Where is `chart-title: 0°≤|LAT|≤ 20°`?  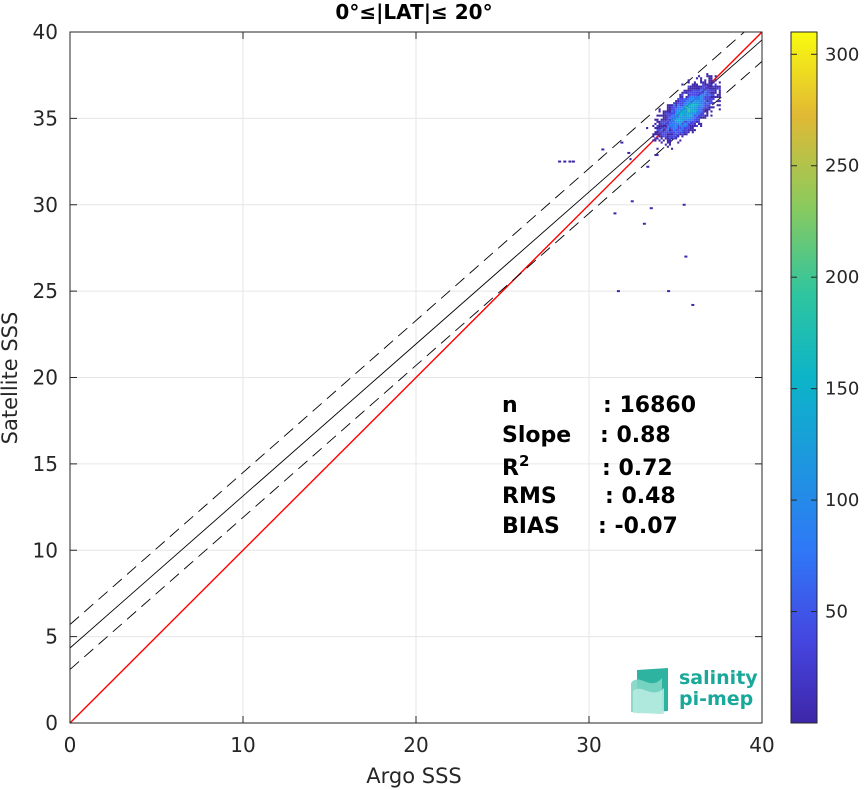
chart-title: 0°≤|LAT|≤ 20° is located at coordinates (413, 12).